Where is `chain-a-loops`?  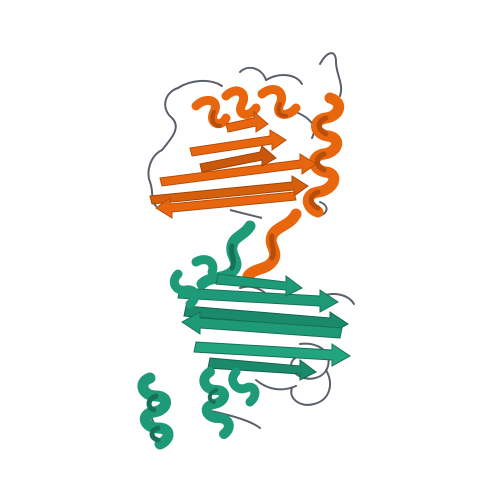 chain-a-loops is located at coordinates (245, 134).